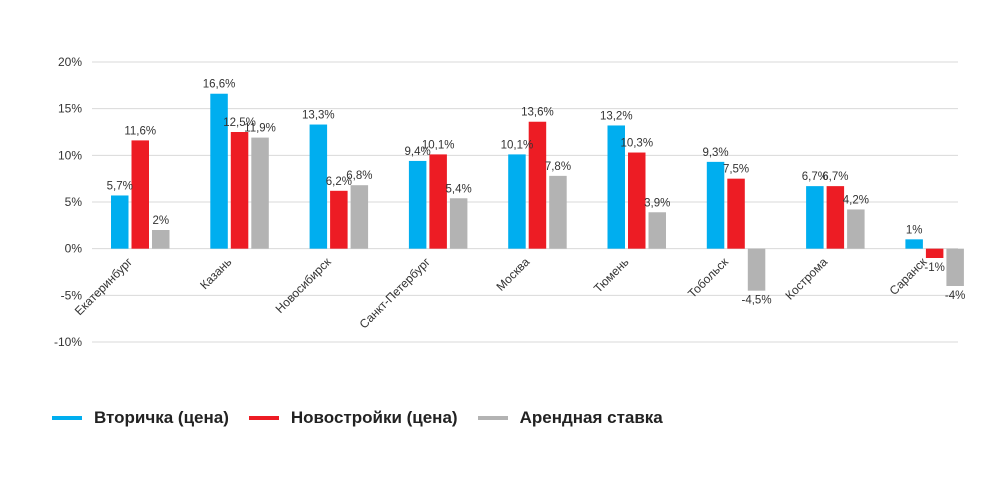 The width and height of the screenshot is (1005, 487). What do you see at coordinates (537, 113) in the screenshot?
I see `data-label: 13,6%` at bounding box center [537, 113].